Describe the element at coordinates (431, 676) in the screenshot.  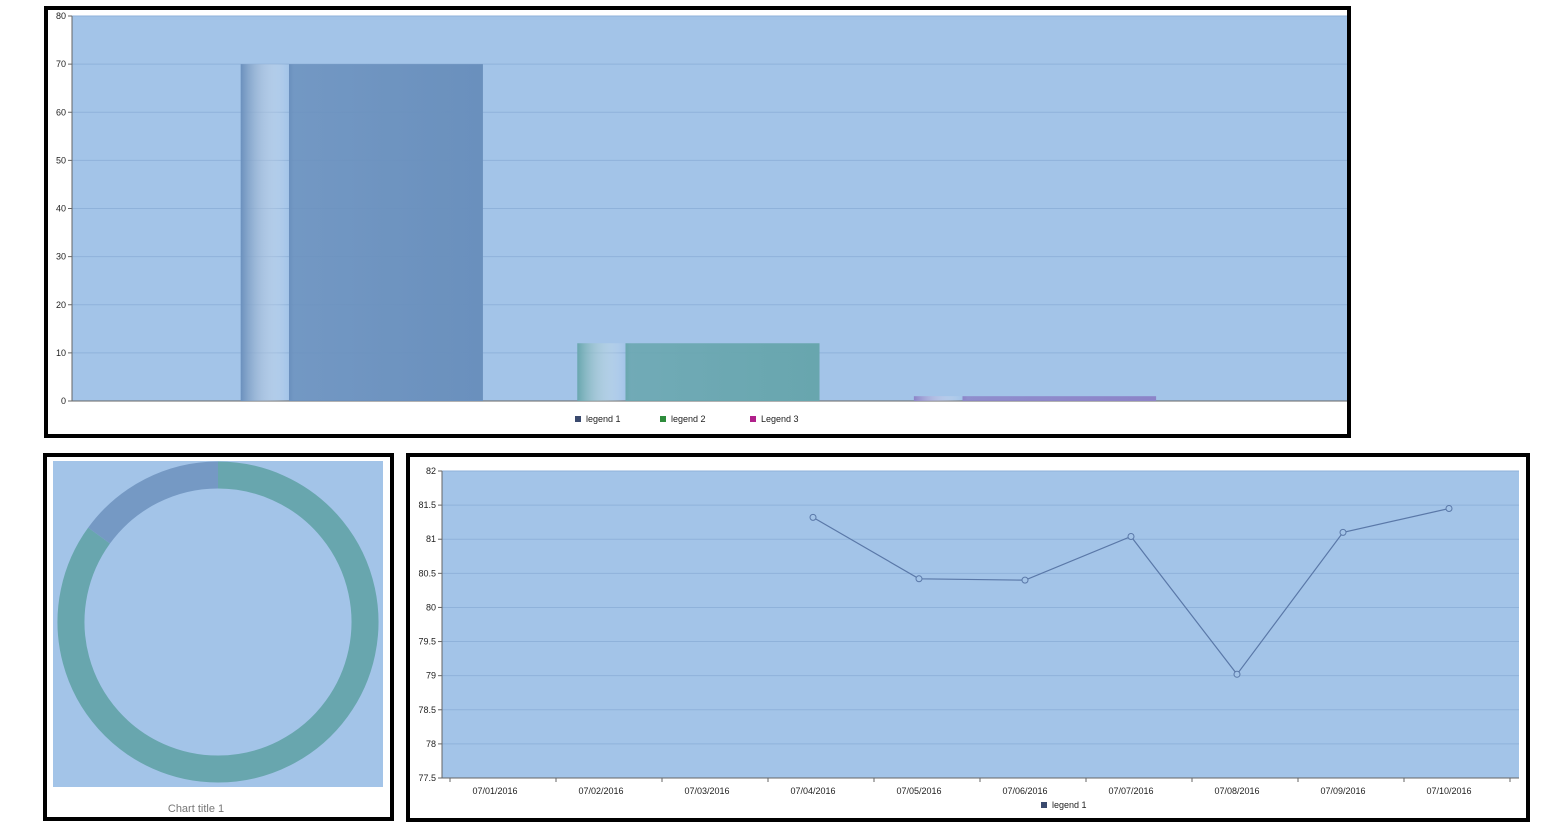
I see `y-tick-label: 79` at that location.